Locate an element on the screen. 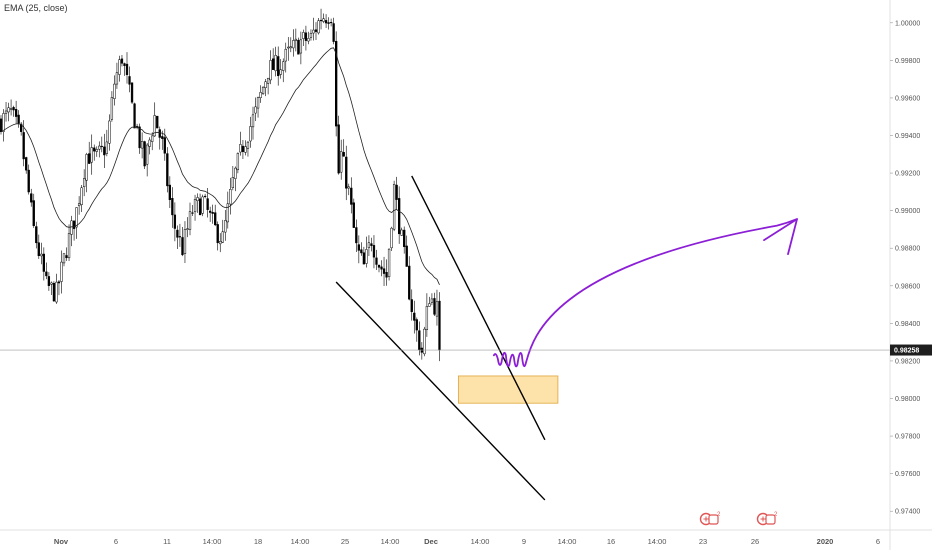  channel-lines is located at coordinates (440, 338).